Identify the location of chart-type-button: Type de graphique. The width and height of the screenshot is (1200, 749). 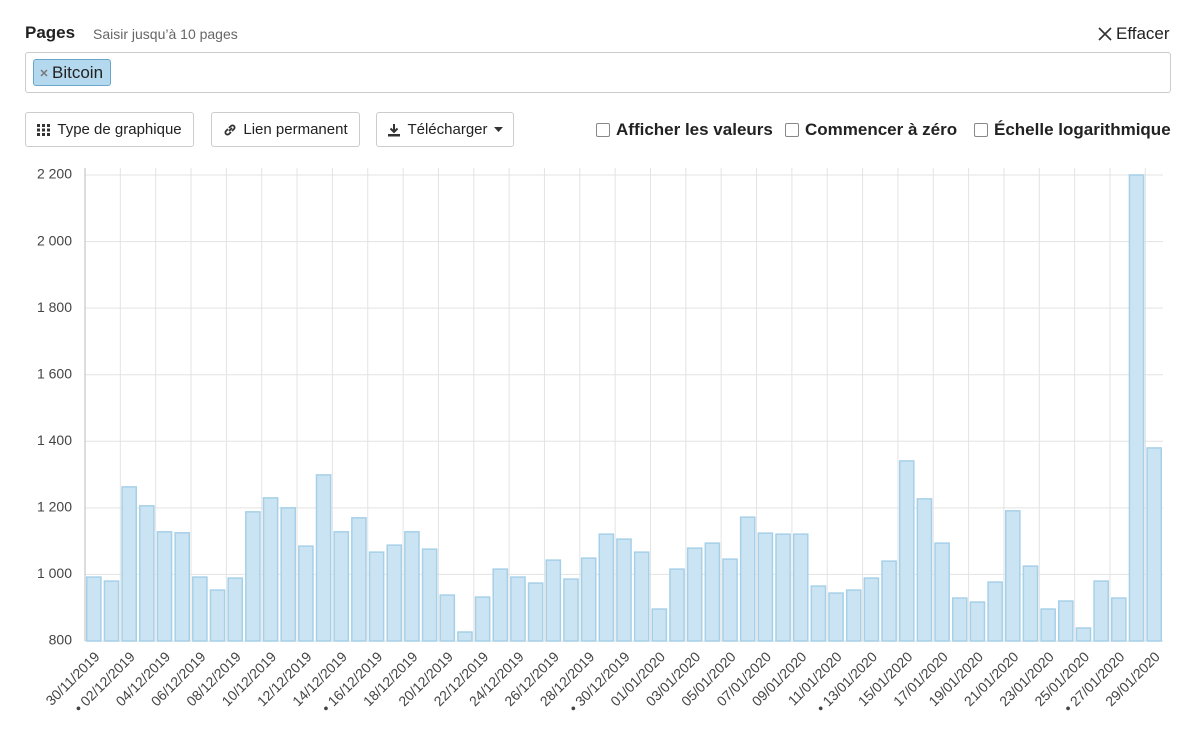
(109, 129).